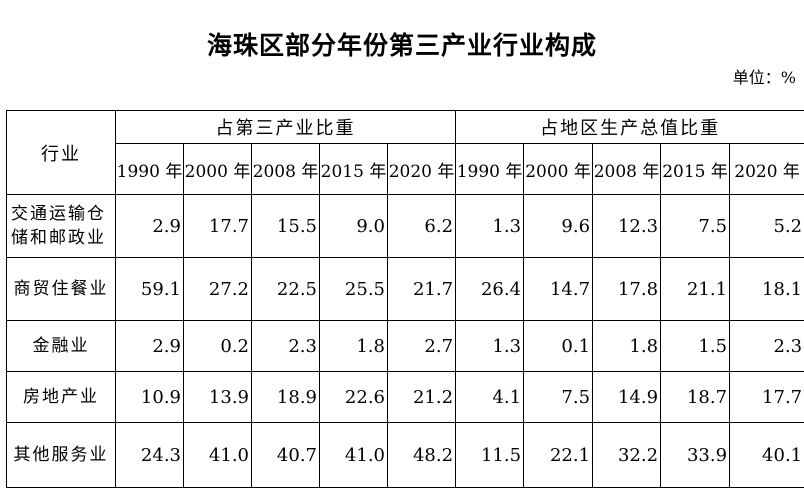 The image size is (804, 488). Describe the element at coordinates (422, 397) in the screenshot. I see `table-cell: 21.2` at that location.